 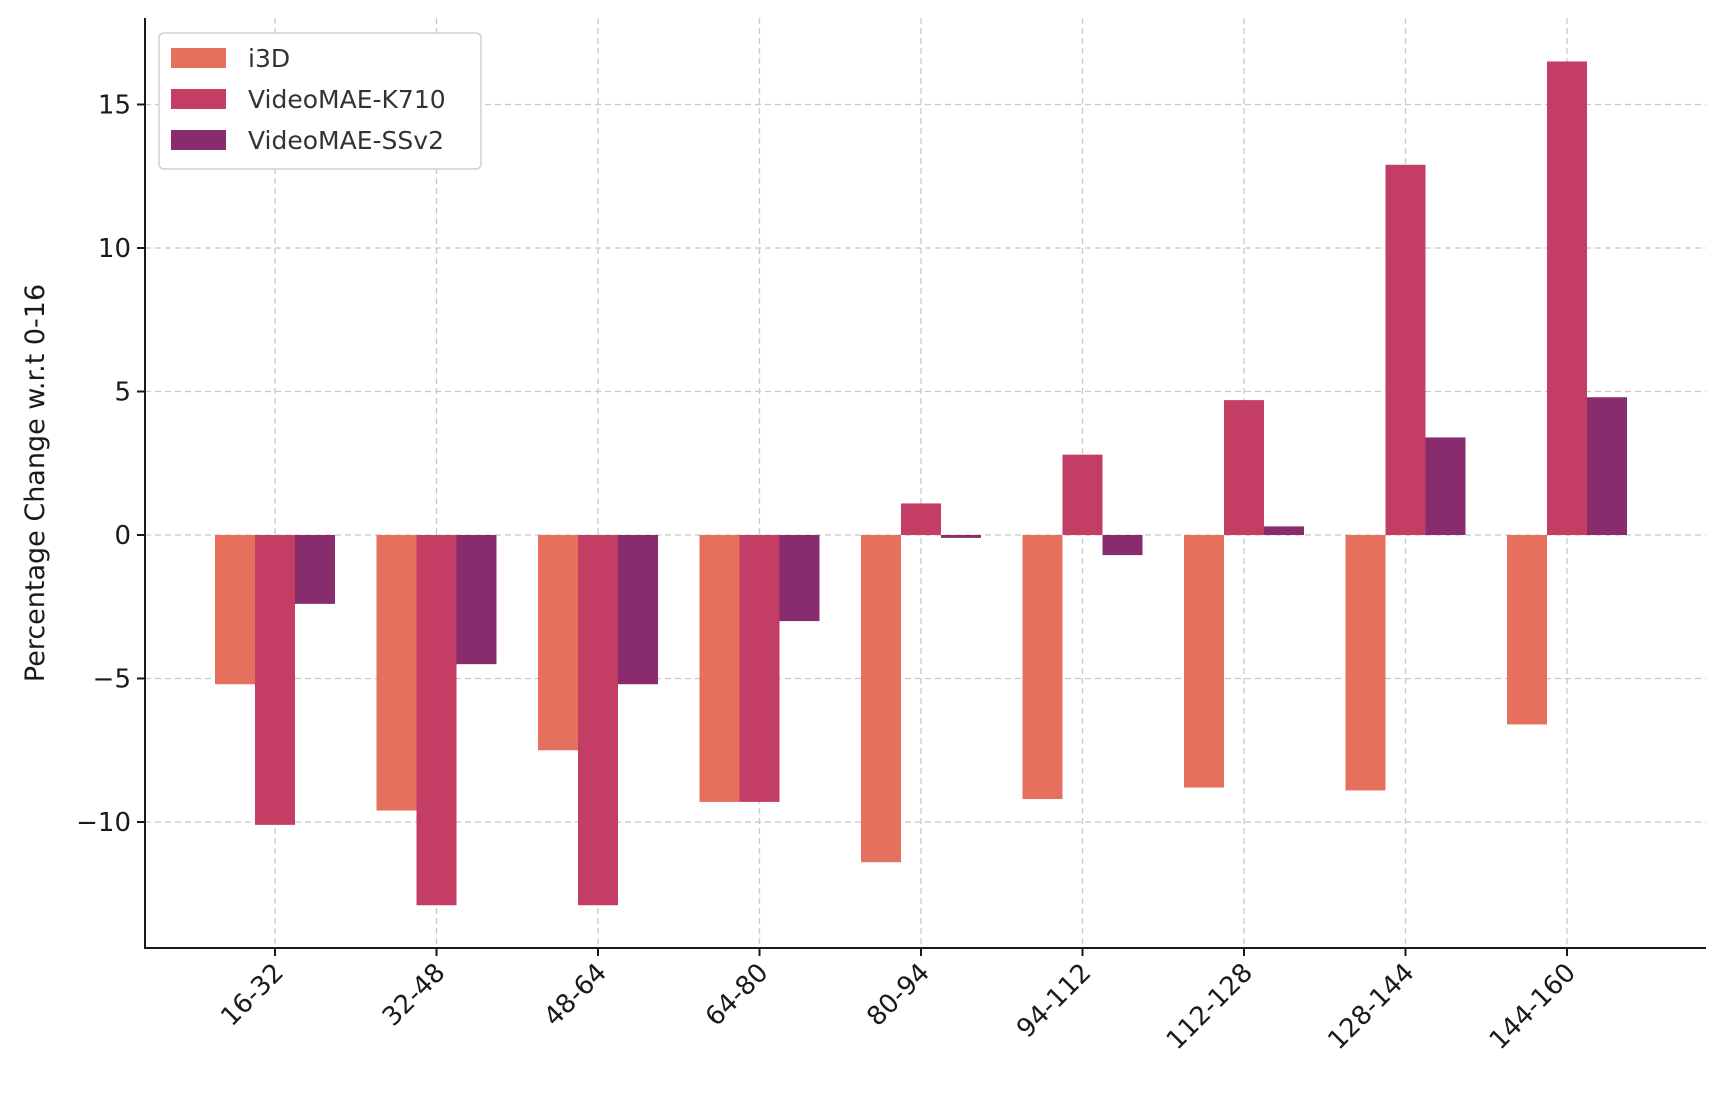 I want to click on x-tick-label: 80-94, so click(x=898, y=995).